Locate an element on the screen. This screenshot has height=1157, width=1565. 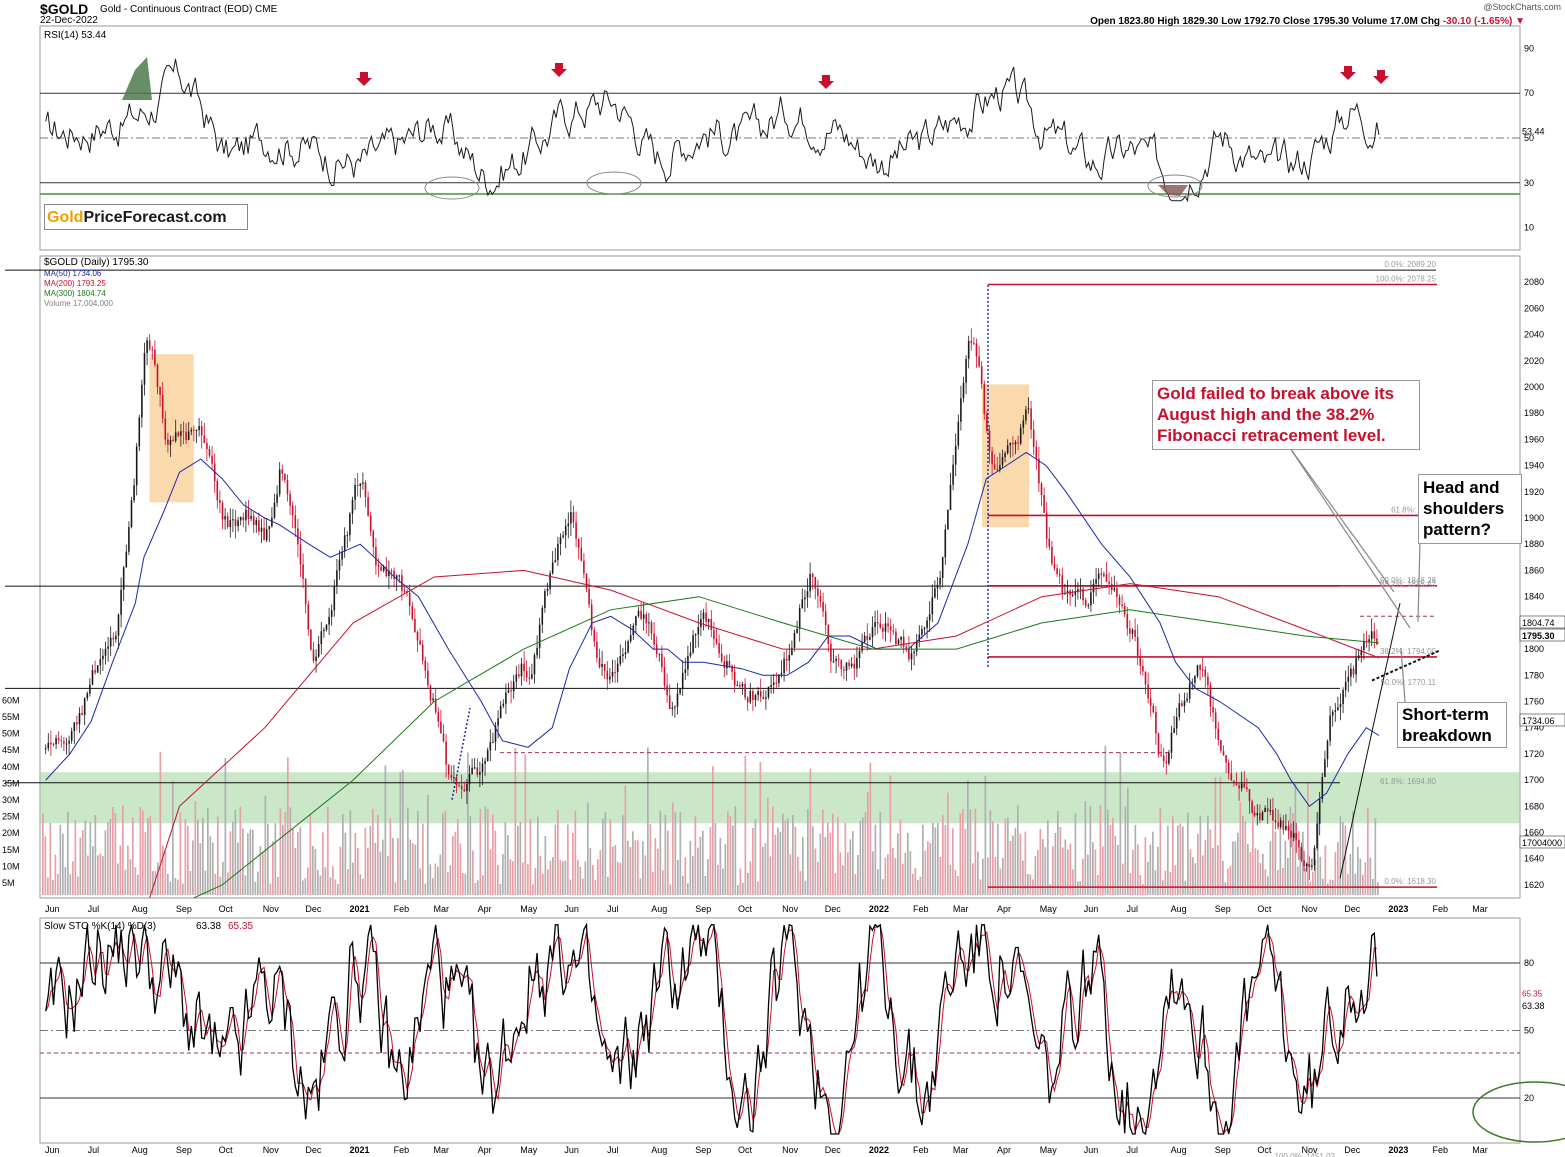
price-marker-box is located at coordinates (1542, 842).